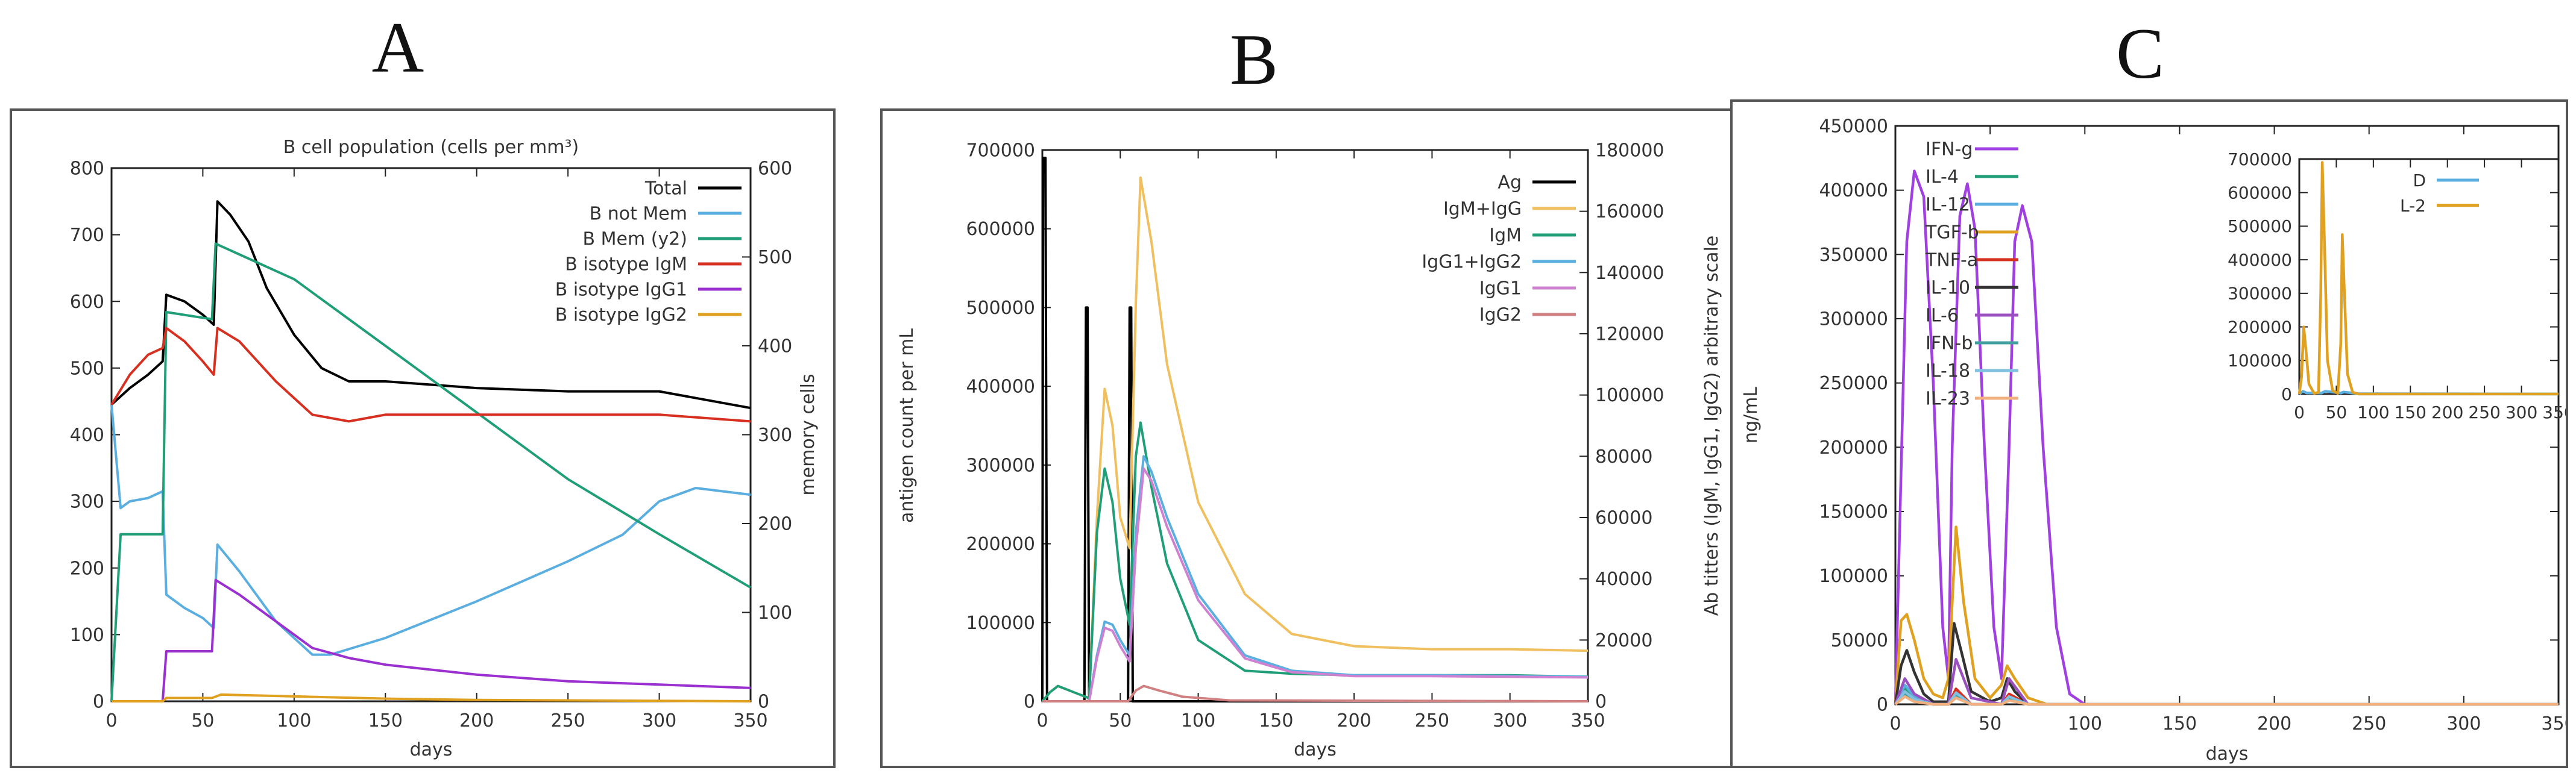  Describe the element at coordinates (2373, 412) in the screenshot. I see `chart-c-inset-x-tick-label: 100` at that location.